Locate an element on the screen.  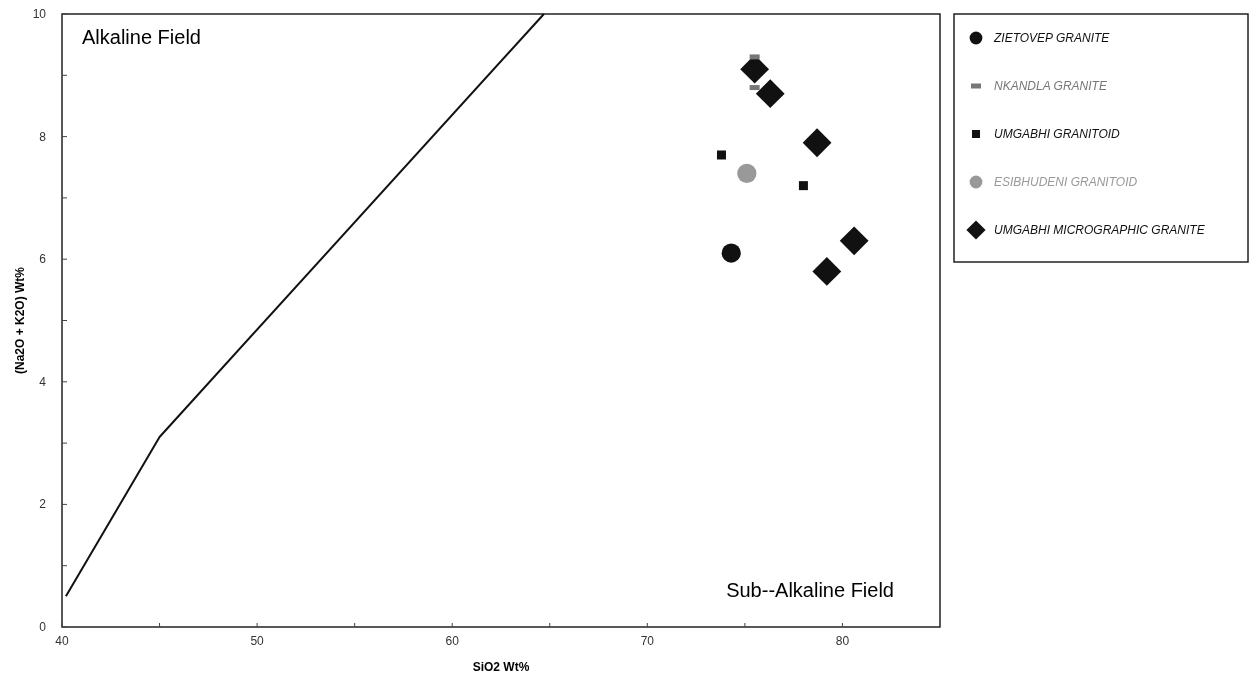
legend-label: ESIBHUDENI GRANITOID is located at coordinates (1066, 182).